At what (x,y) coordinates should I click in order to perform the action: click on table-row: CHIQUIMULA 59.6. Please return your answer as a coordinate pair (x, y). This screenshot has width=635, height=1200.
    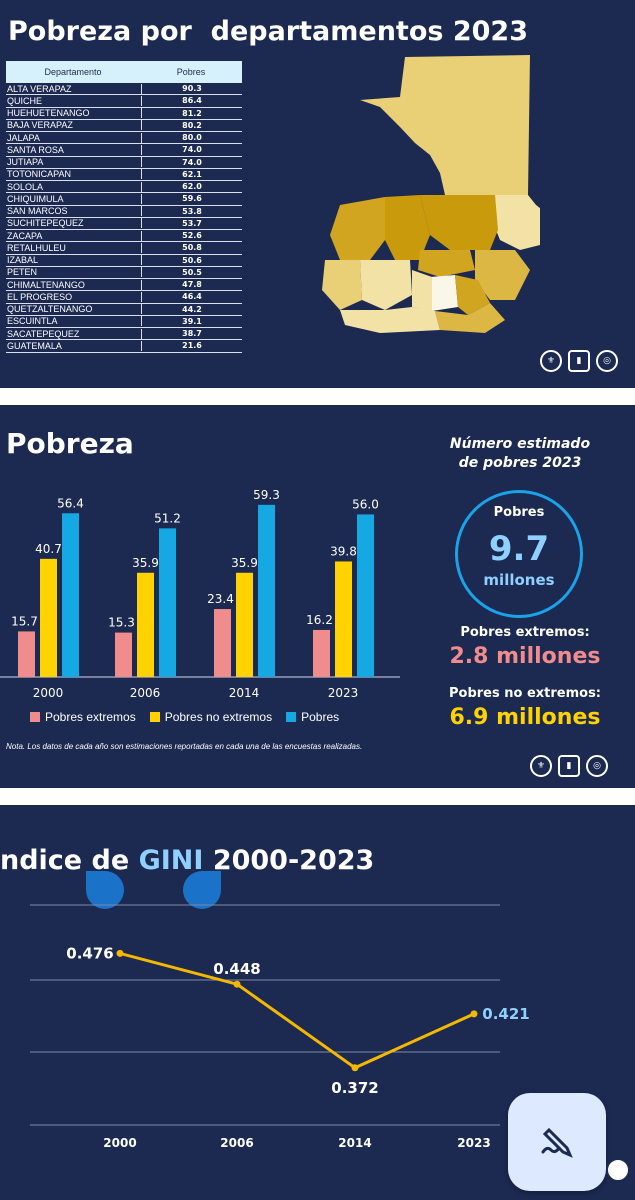
    Looking at the image, I should click on (124, 199).